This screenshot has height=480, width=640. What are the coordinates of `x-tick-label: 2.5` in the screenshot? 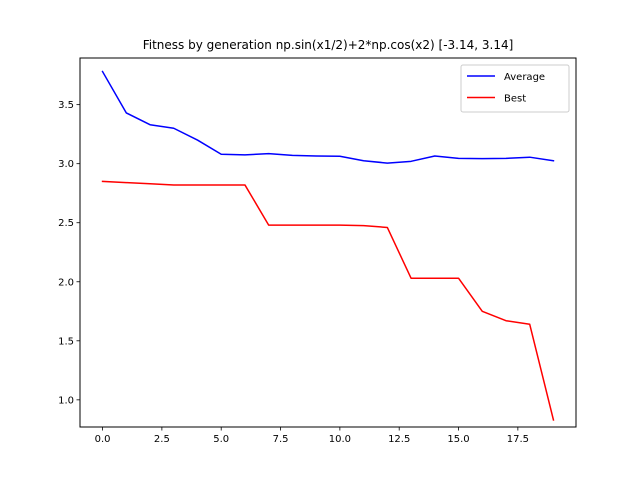 It's located at (162, 439).